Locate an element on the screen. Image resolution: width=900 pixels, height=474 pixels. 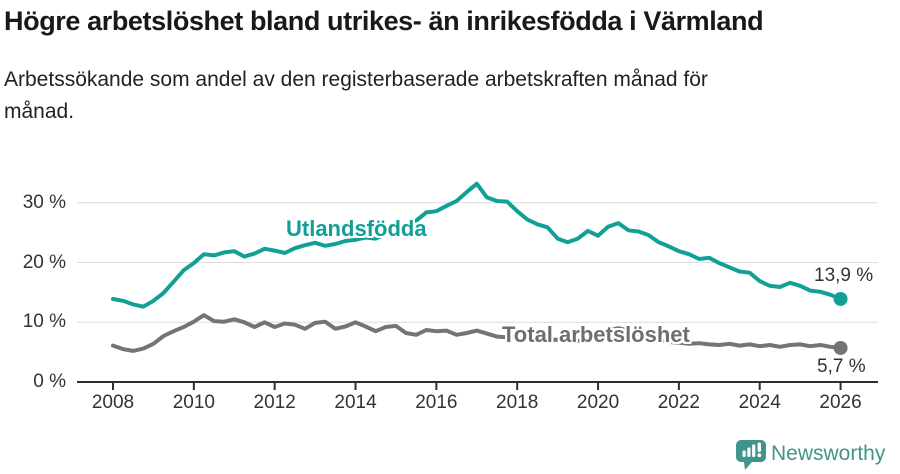
x-axis-label: 2016 is located at coordinates (436, 402).